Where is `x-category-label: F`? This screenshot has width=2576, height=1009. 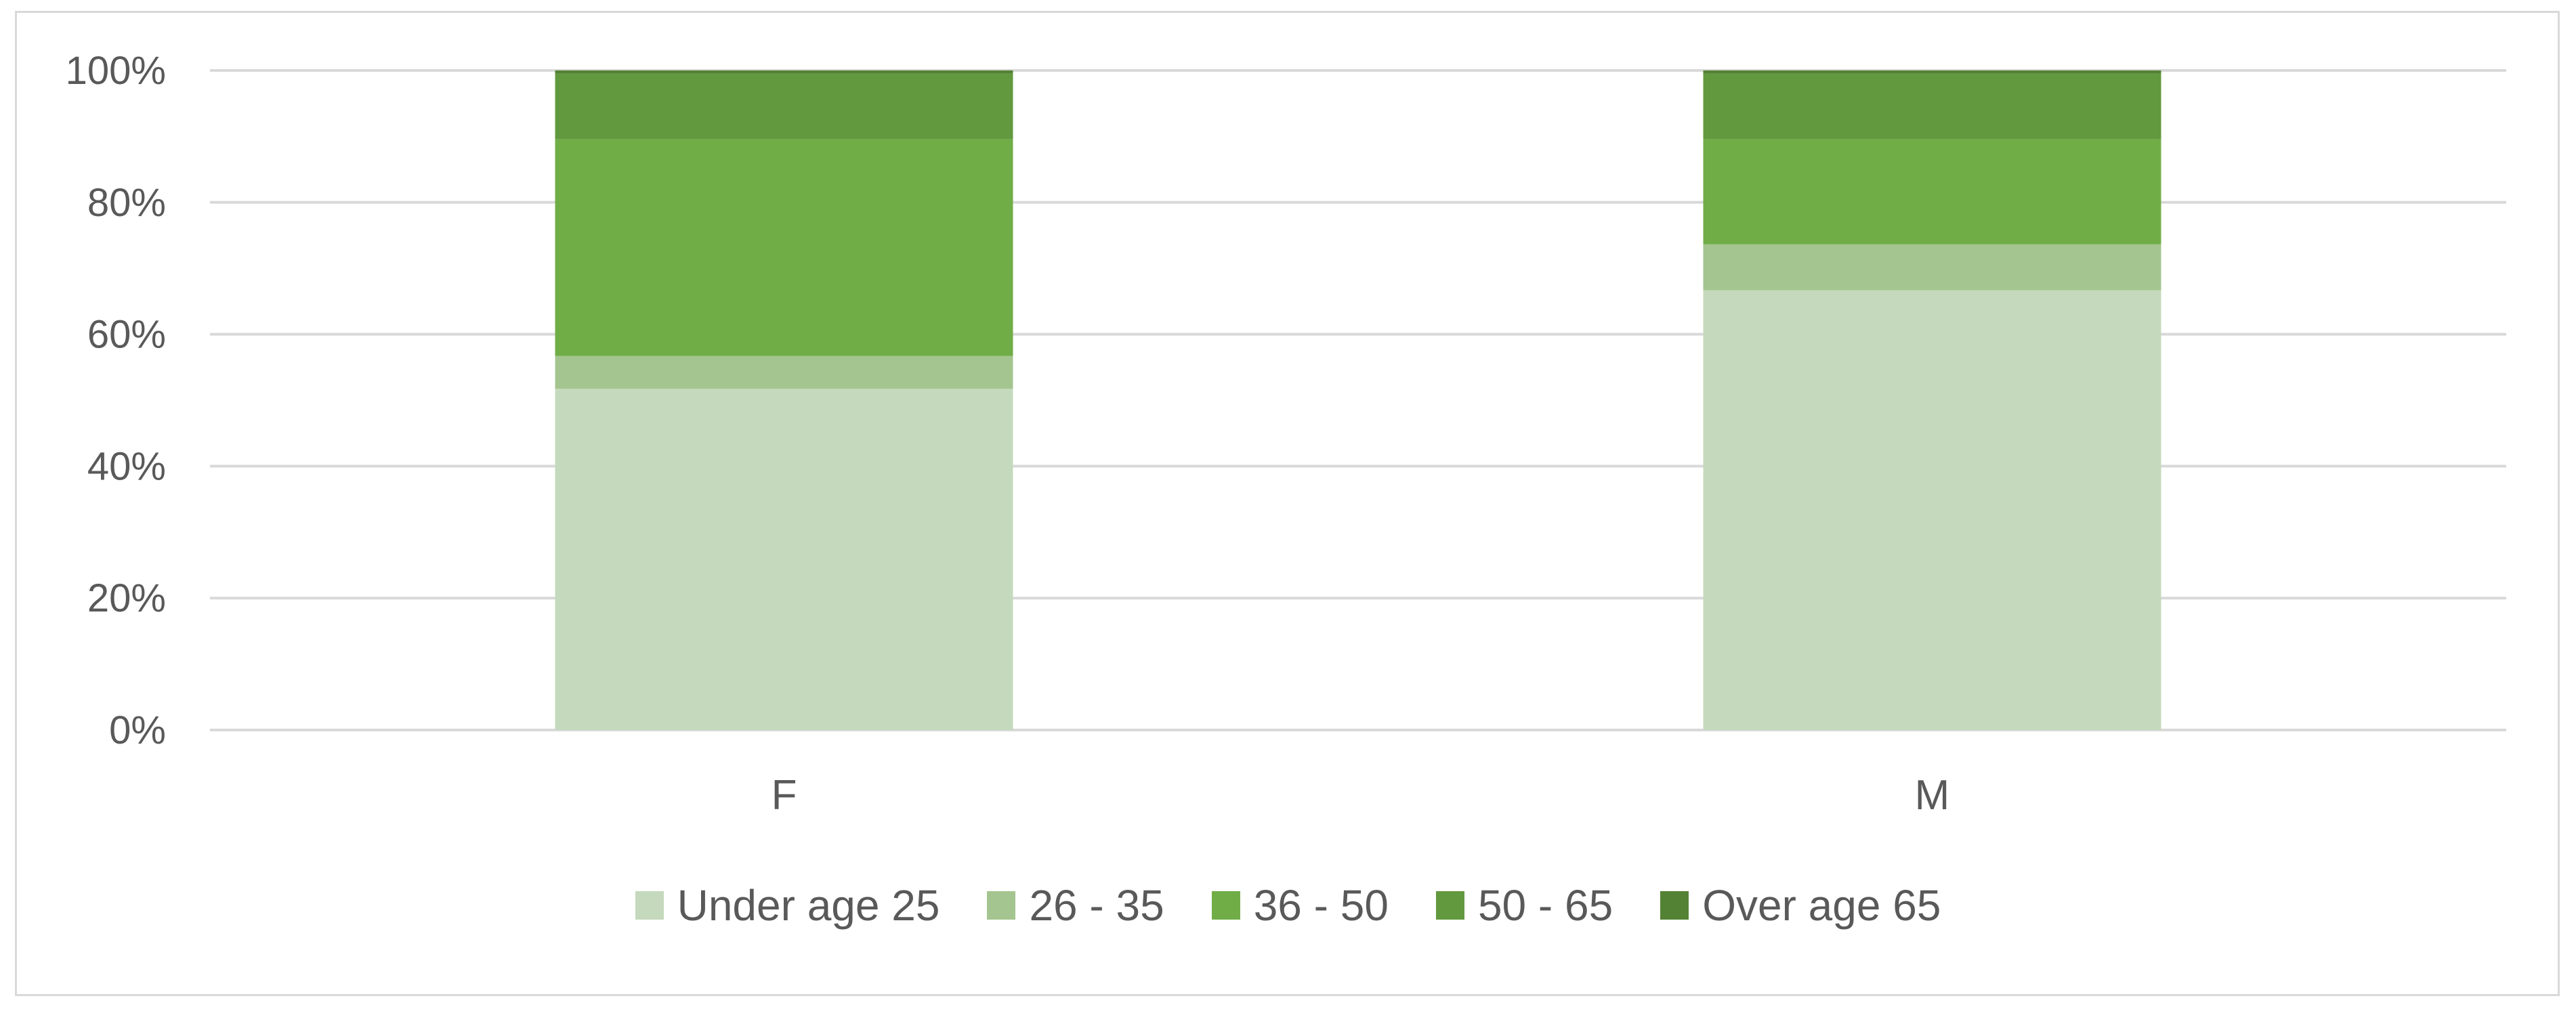 x-category-label: F is located at coordinates (785, 795).